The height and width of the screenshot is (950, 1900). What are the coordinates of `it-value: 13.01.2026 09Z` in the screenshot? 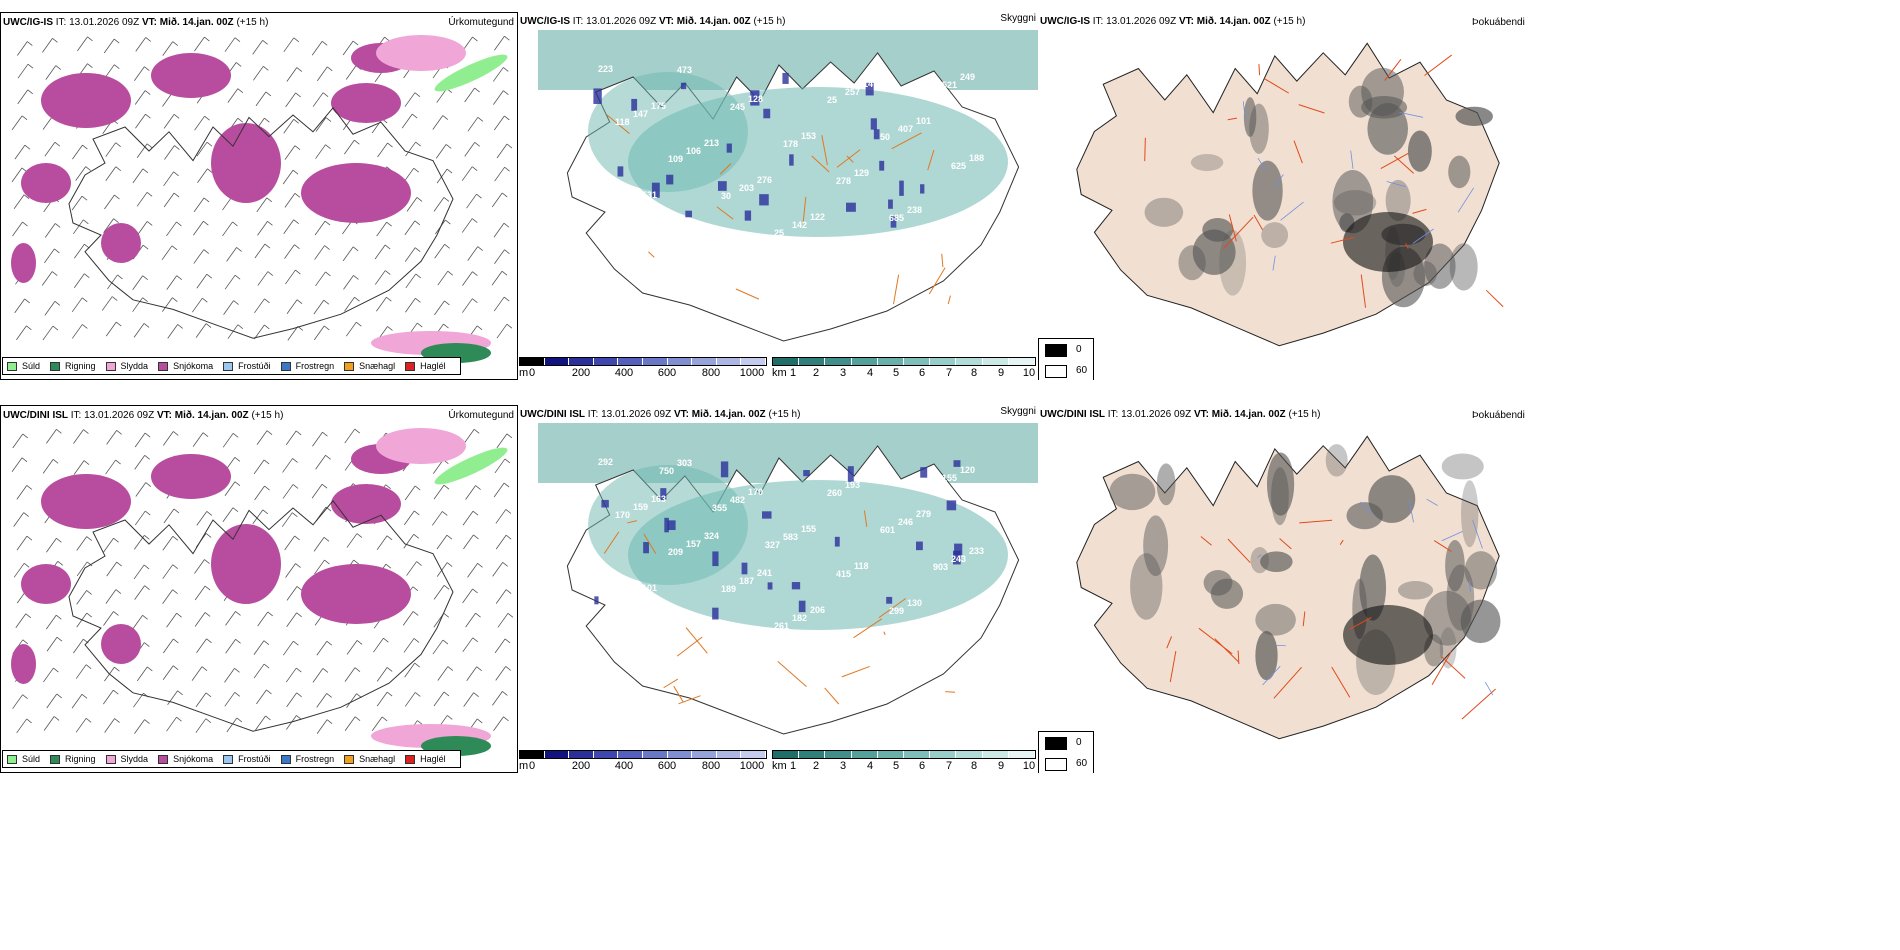 It's located at (1156, 414).